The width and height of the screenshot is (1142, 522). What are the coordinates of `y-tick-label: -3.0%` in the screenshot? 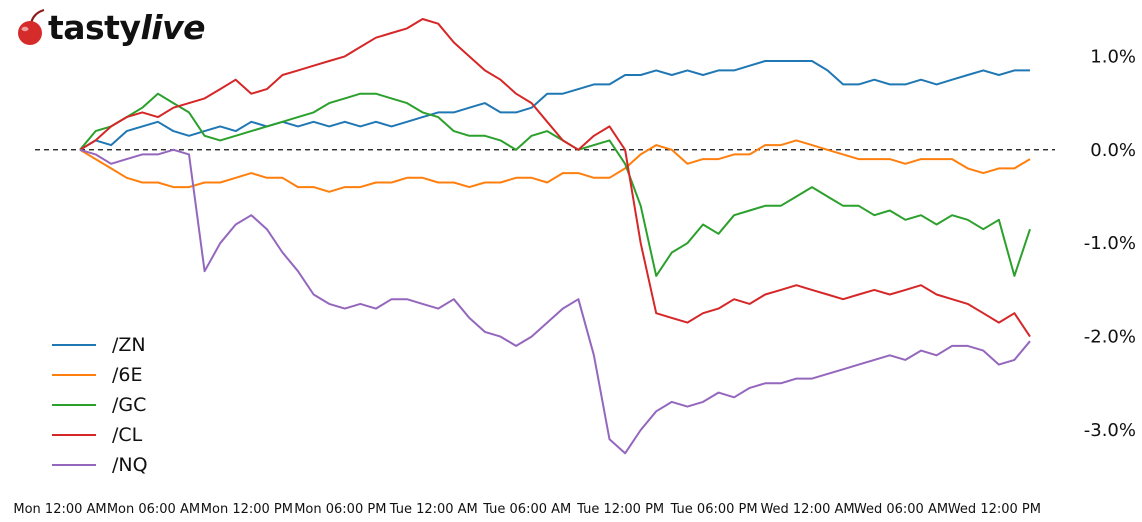 It's located at (1110, 430).